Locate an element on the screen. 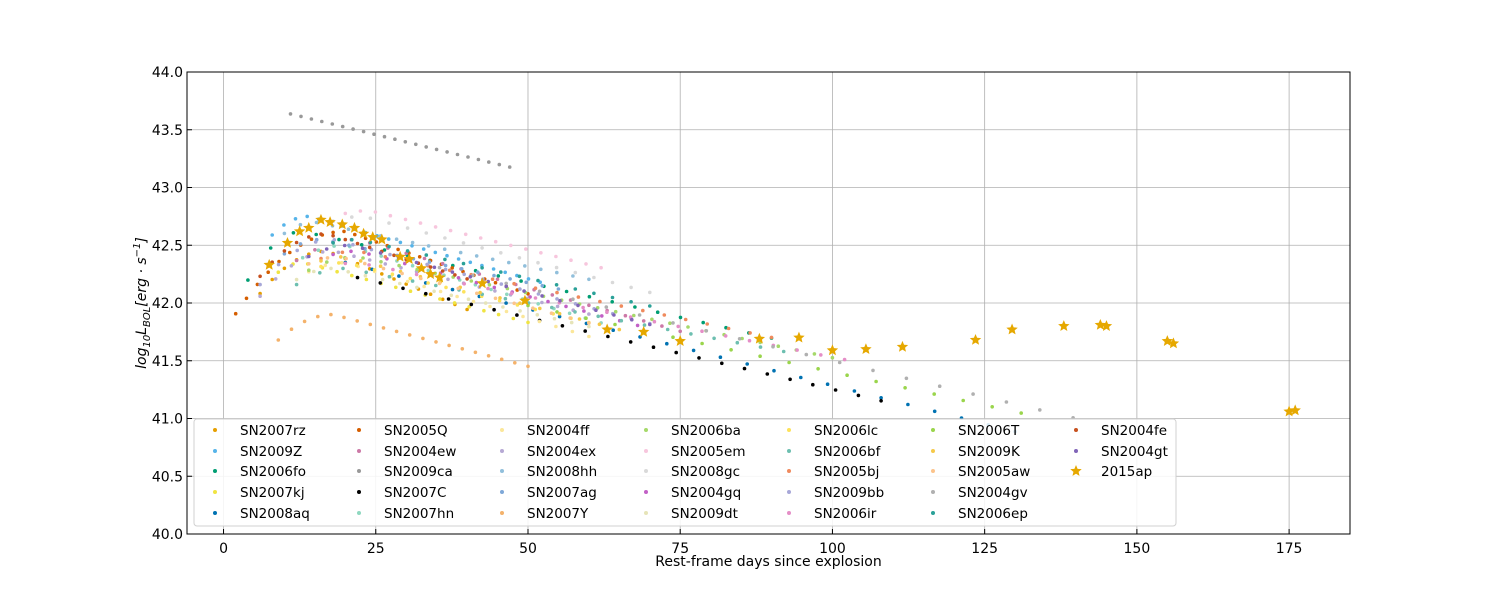 This screenshot has height=600, width=1500. series-SN2006T is located at coordinates (774, 359).